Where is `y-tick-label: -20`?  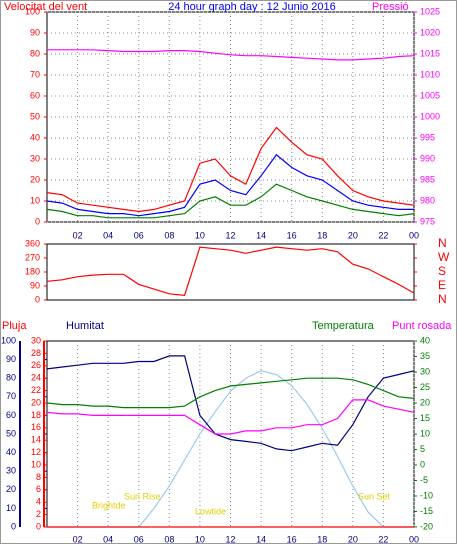
y-tick-label: -20 is located at coordinates (426, 526).